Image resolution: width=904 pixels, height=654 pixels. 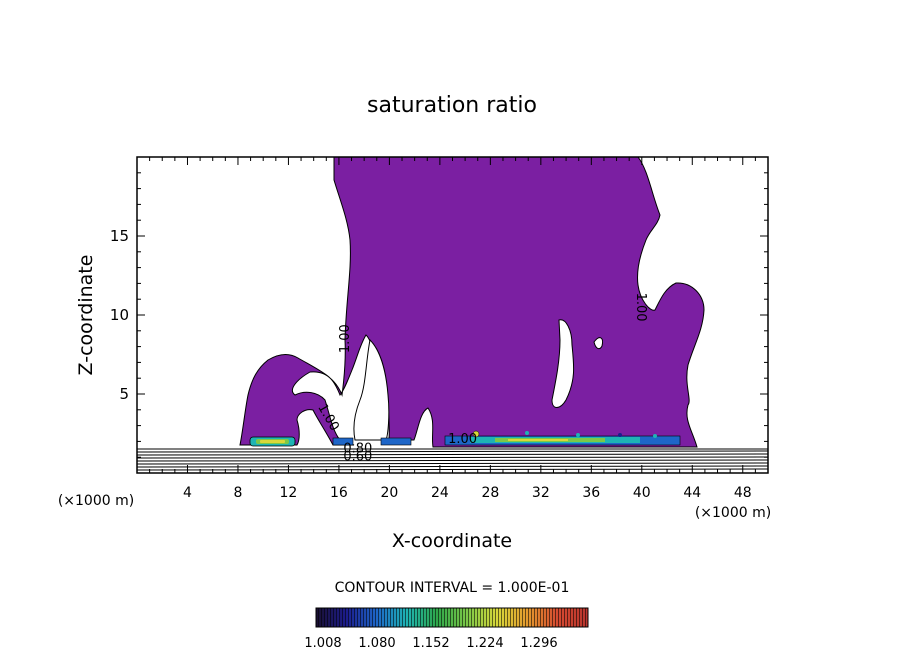 What do you see at coordinates (389, 493) in the screenshot?
I see `x-tick-label: 20` at bounding box center [389, 493].